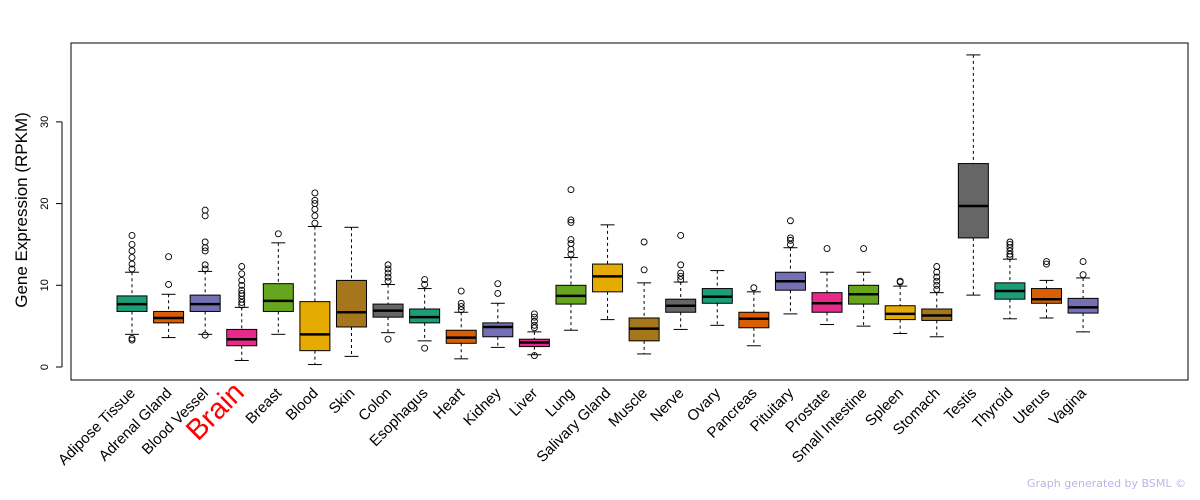 The height and width of the screenshot is (500, 1200). What do you see at coordinates (45, 285) in the screenshot?
I see `y-tick-label: 10` at bounding box center [45, 285].